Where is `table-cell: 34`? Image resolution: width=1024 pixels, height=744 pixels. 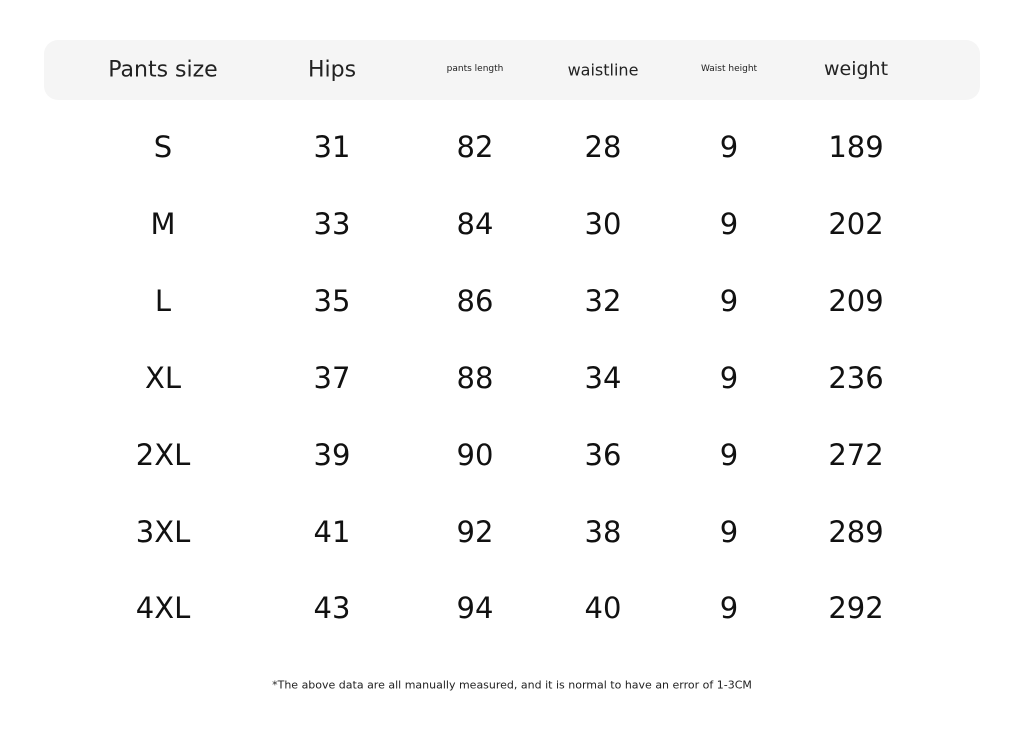 table-cell: 34 is located at coordinates (603, 377).